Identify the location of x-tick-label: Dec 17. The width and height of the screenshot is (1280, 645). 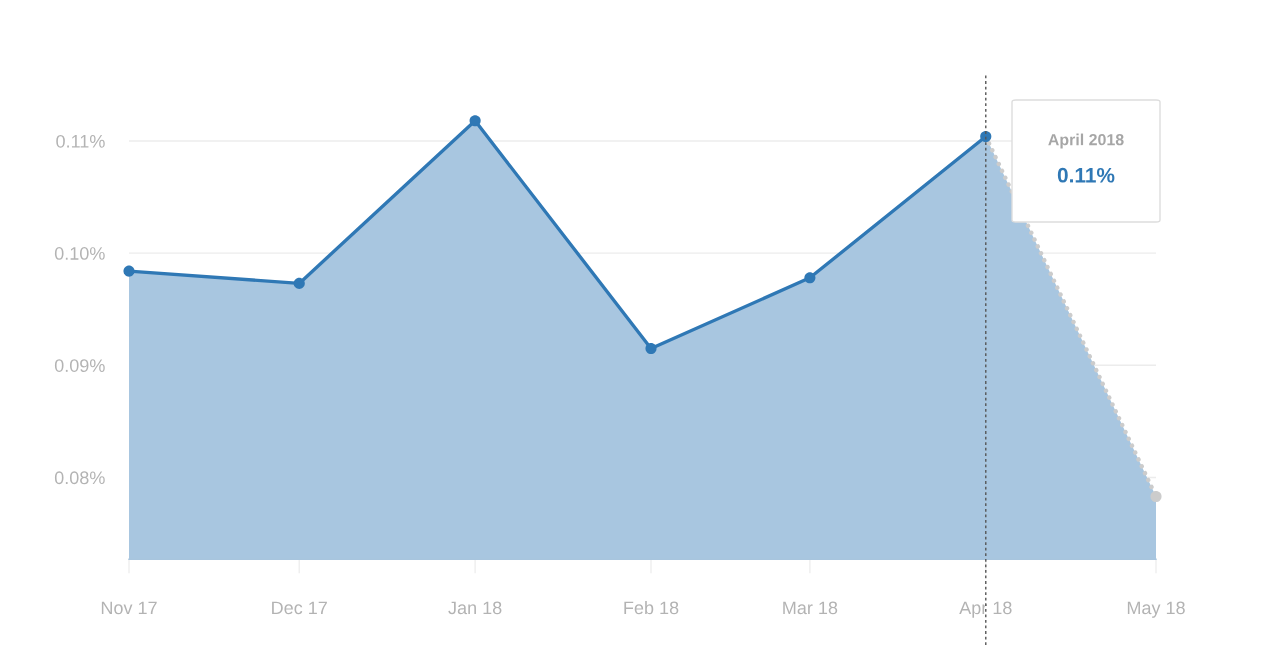
(299, 608).